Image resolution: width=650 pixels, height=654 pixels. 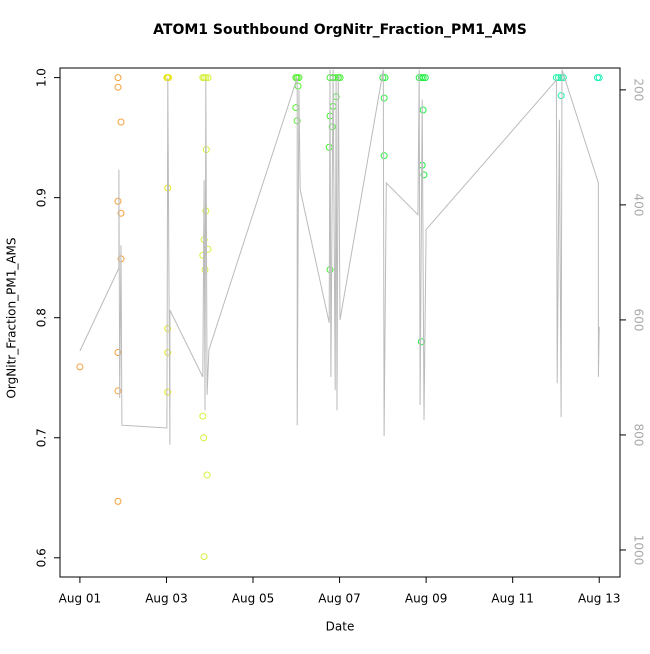 I want to click on y-axis-label: OrgNitr_Fraction_PM1_AMS, so click(x=12, y=317).